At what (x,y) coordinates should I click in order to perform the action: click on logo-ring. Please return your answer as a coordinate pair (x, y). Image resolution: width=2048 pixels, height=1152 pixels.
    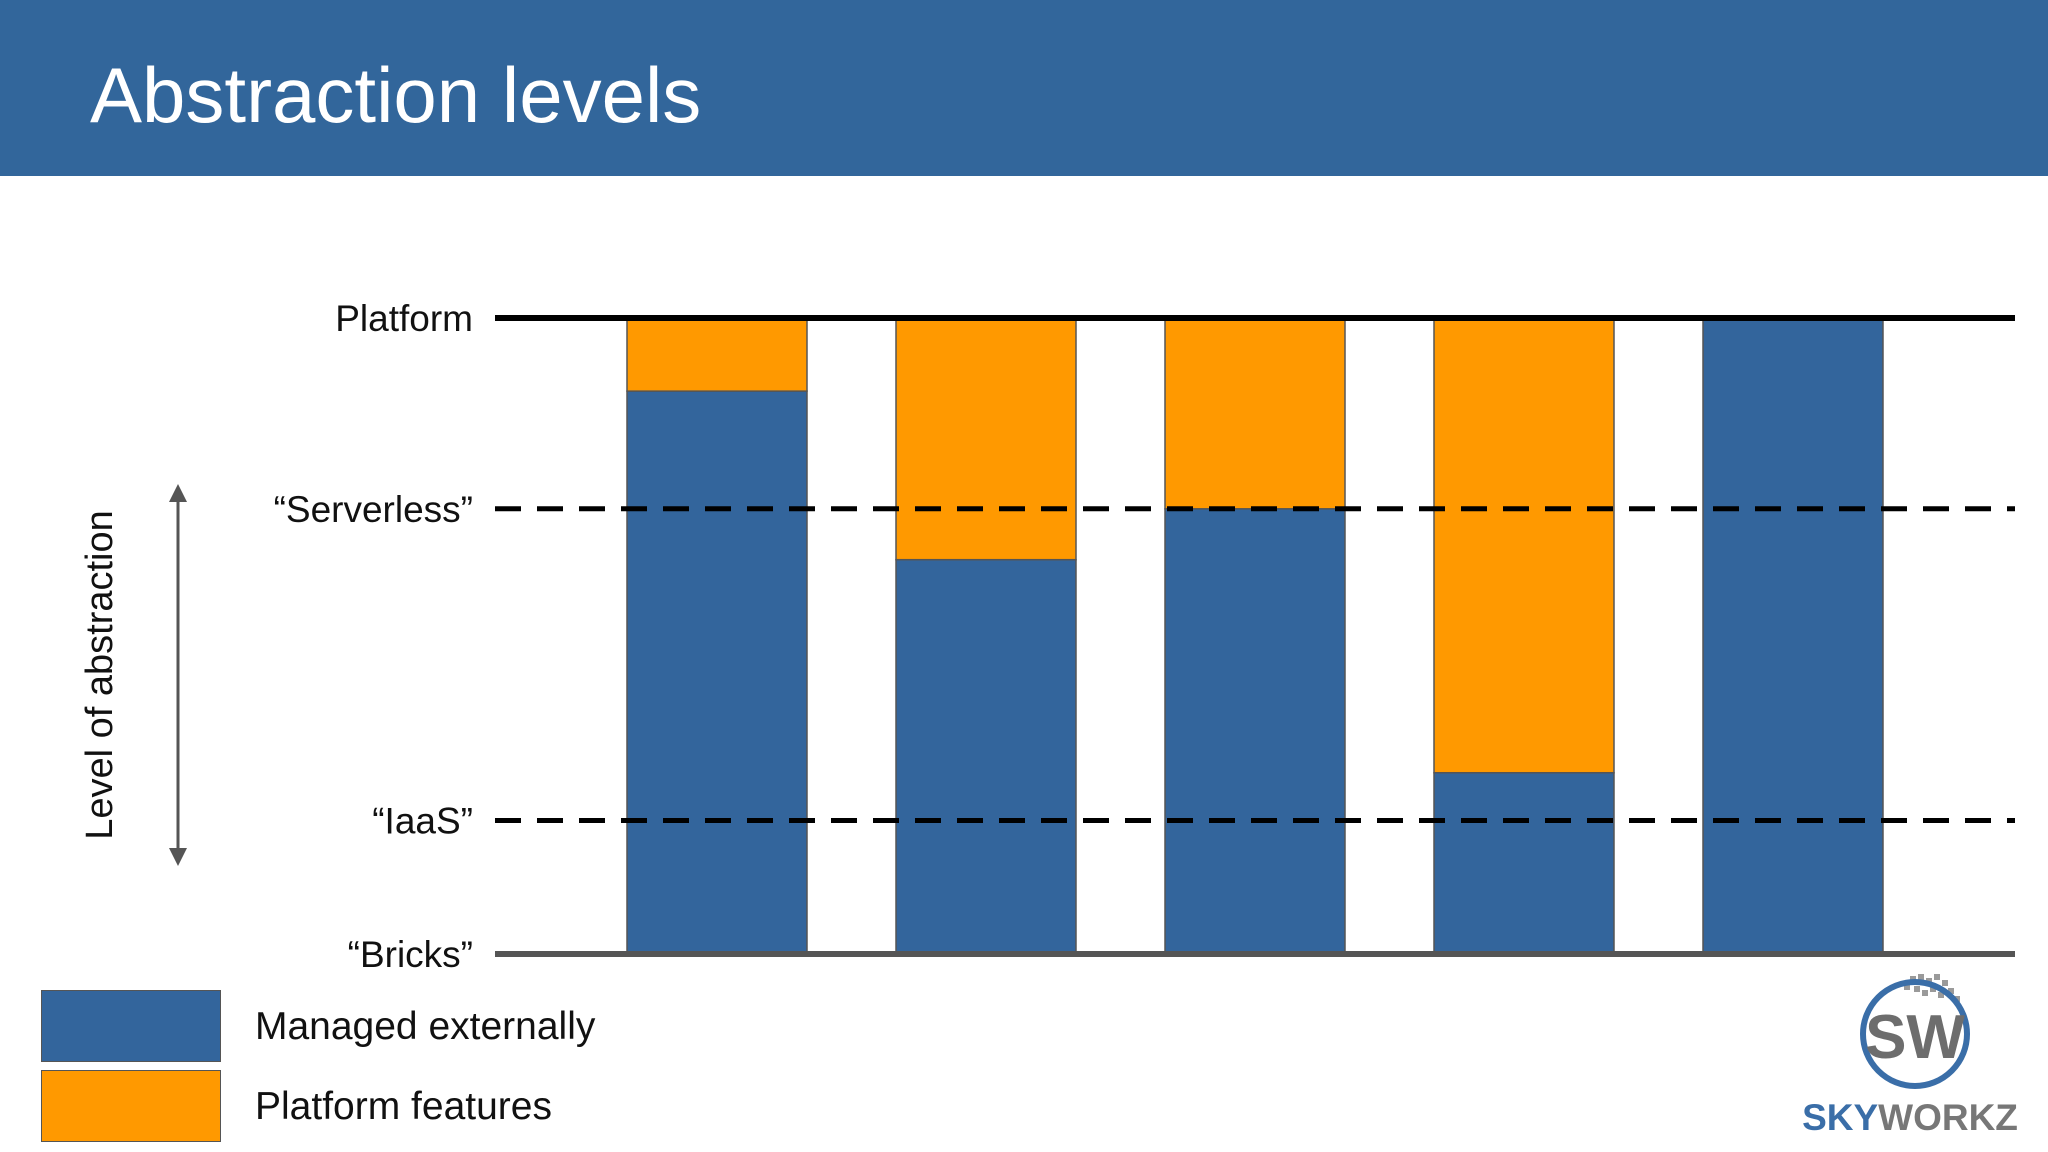
    Looking at the image, I should click on (1915, 1034).